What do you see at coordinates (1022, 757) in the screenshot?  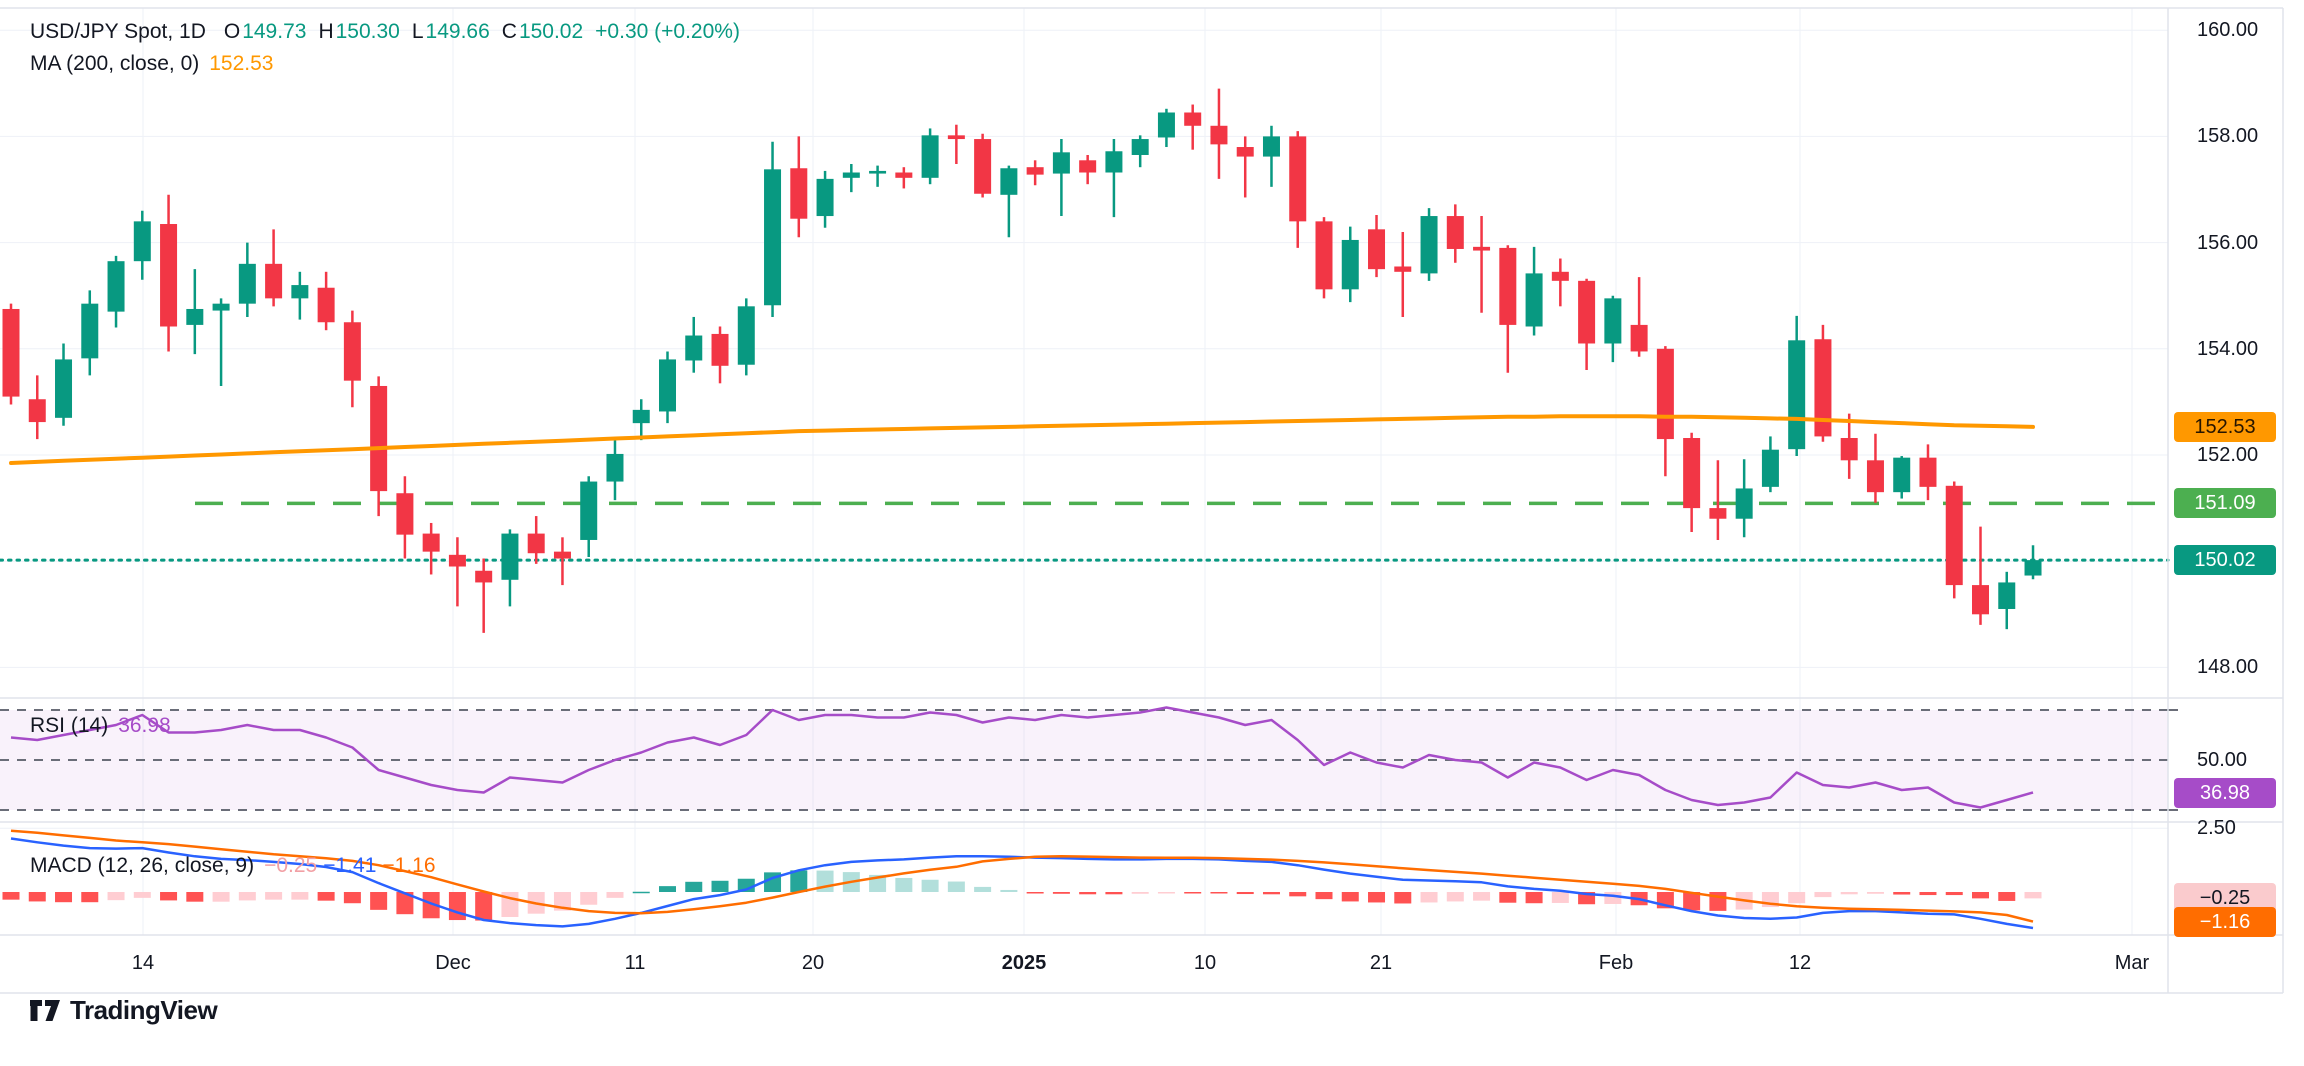 I see `rsi-line` at bounding box center [1022, 757].